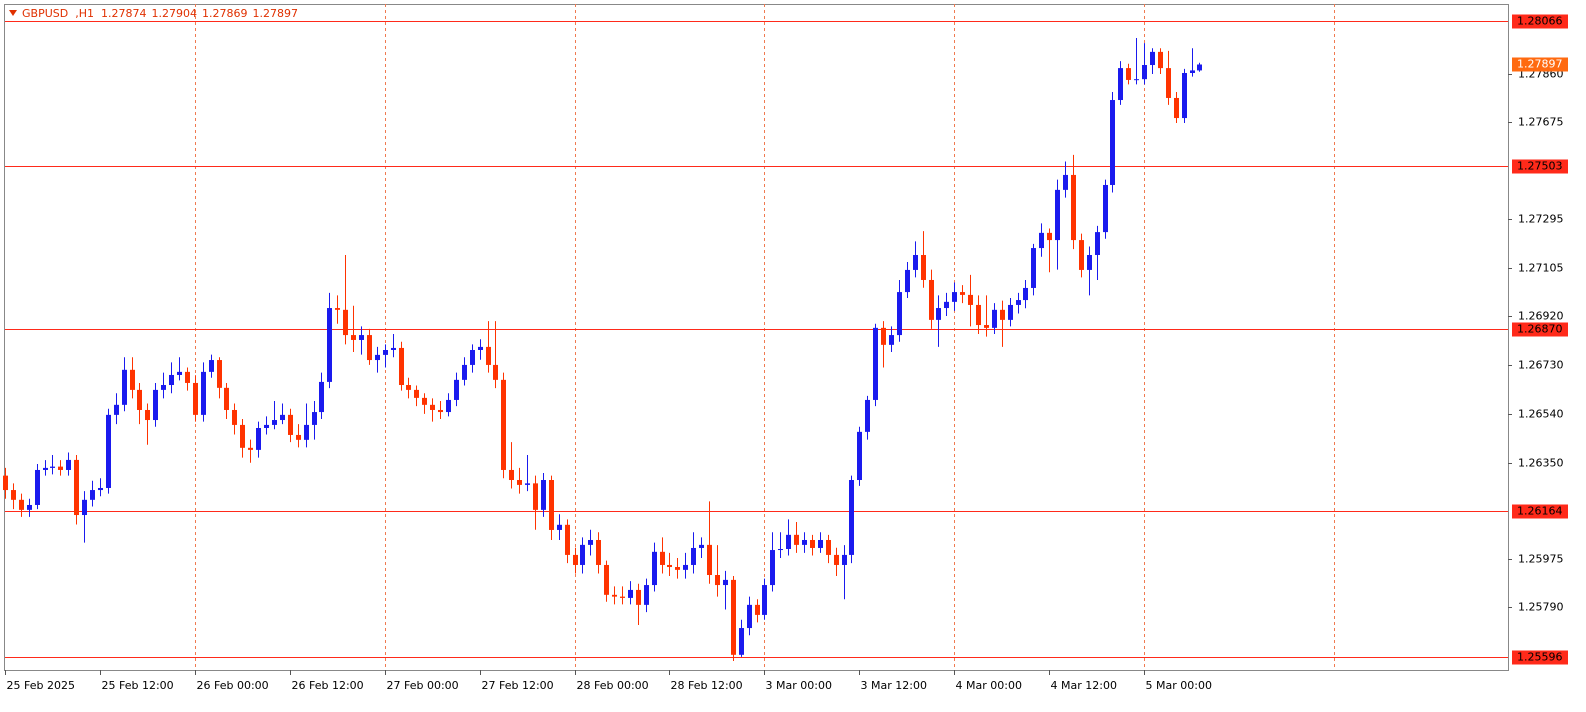  I want to click on x-tick-label: 28 Feb 12:00, so click(707, 685).